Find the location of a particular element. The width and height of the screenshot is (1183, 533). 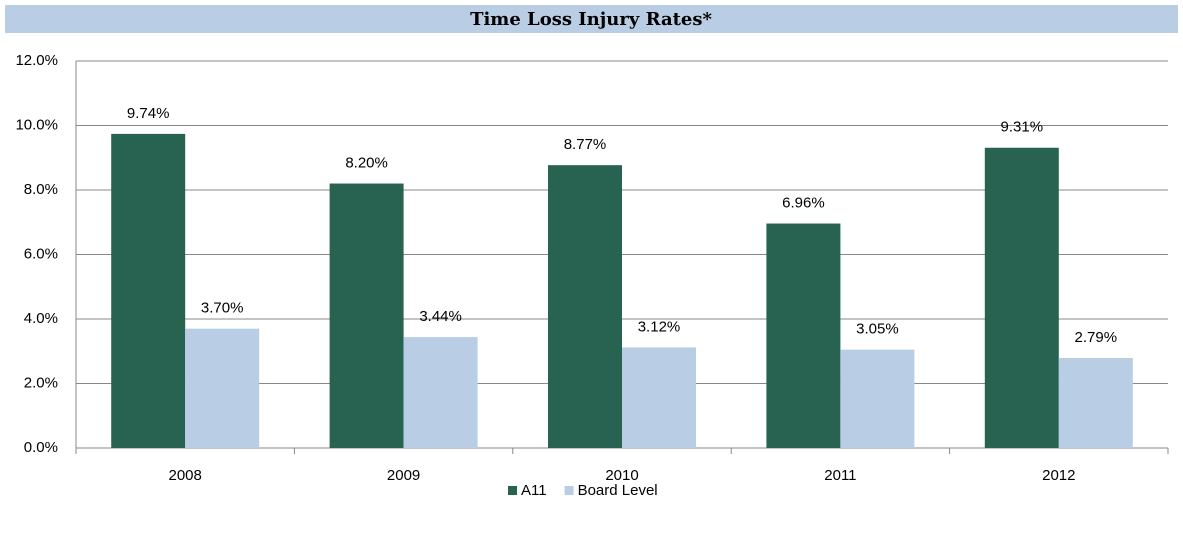

y-tick-label: 4.0% is located at coordinates (41, 318).